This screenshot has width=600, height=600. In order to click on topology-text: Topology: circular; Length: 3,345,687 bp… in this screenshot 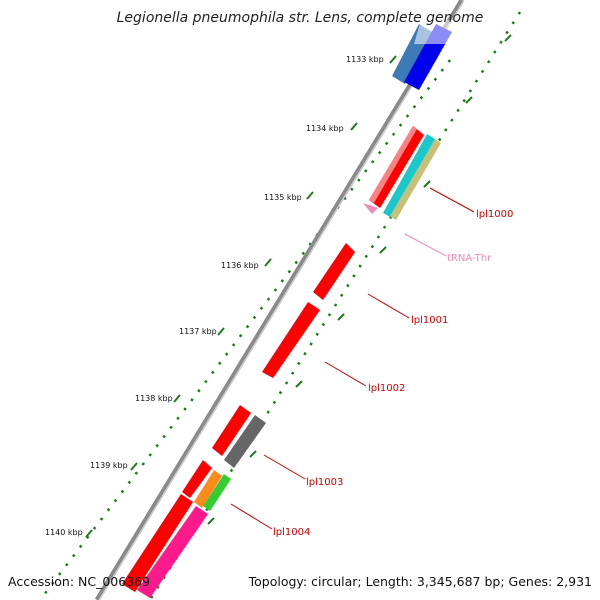, I will do `click(420, 581)`.